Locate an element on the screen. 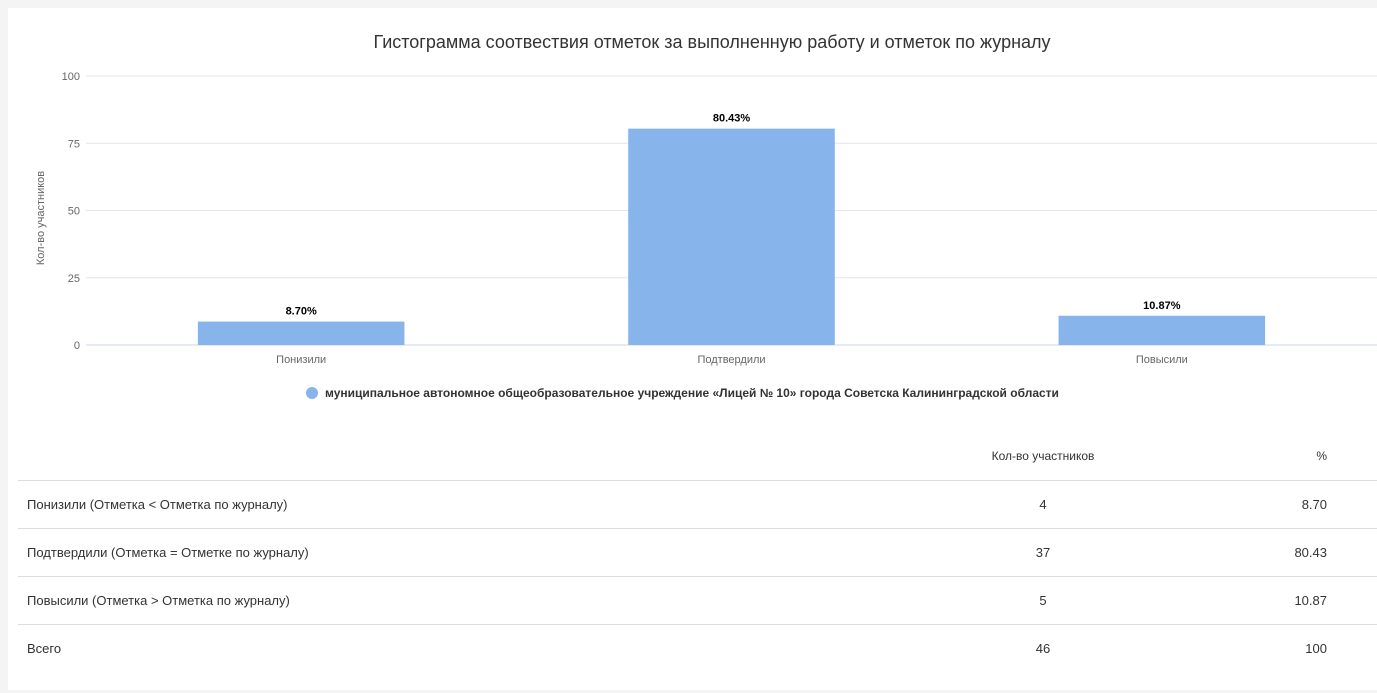  data-label: 8.70% is located at coordinates (301, 312).